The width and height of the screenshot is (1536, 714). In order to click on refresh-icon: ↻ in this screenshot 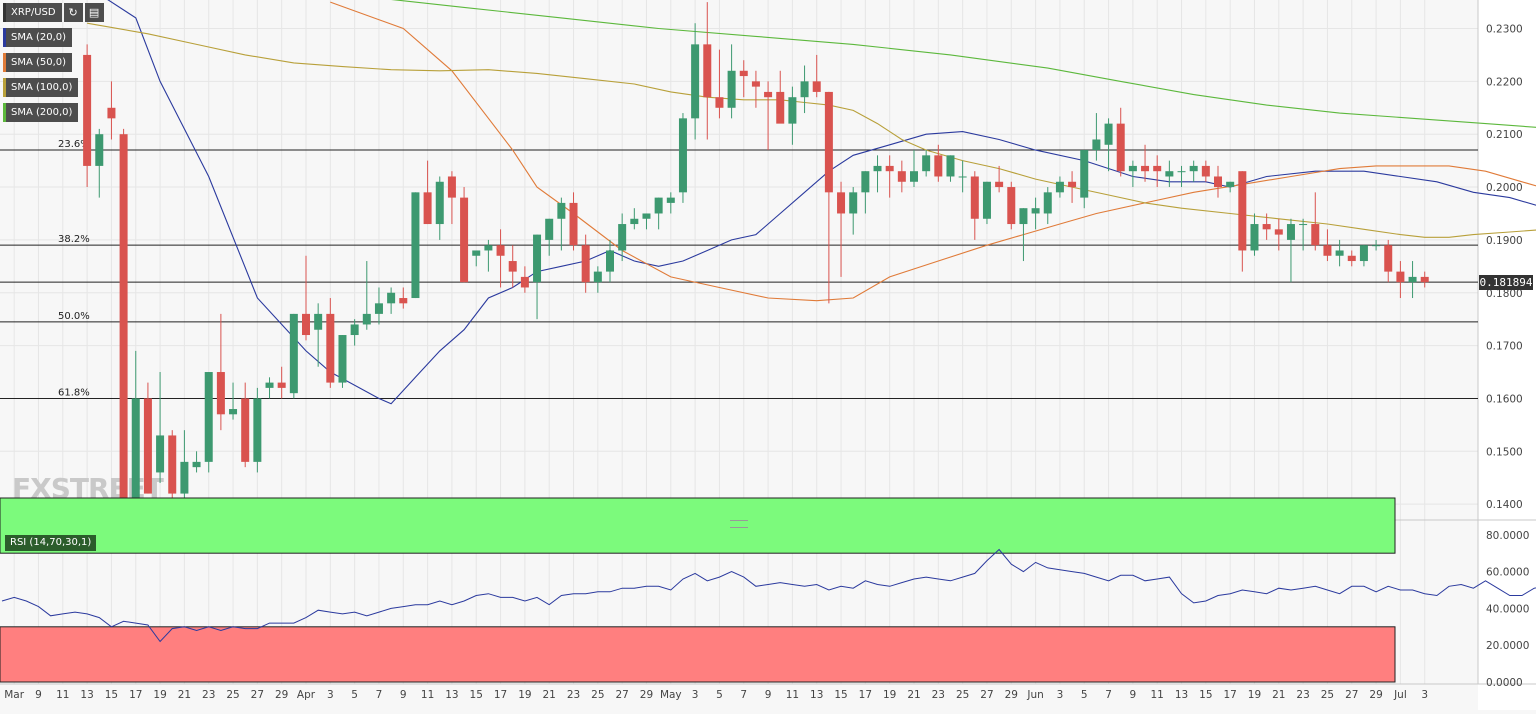, I will do `click(73, 12)`.